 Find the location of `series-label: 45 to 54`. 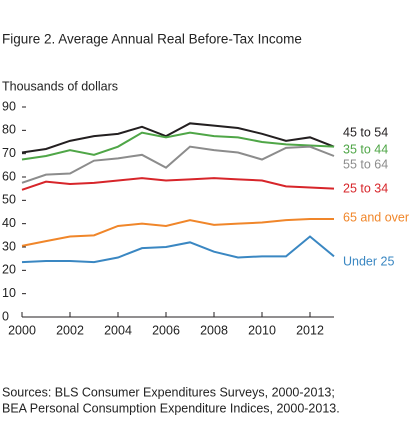

series-label: 45 to 54 is located at coordinates (365, 132).